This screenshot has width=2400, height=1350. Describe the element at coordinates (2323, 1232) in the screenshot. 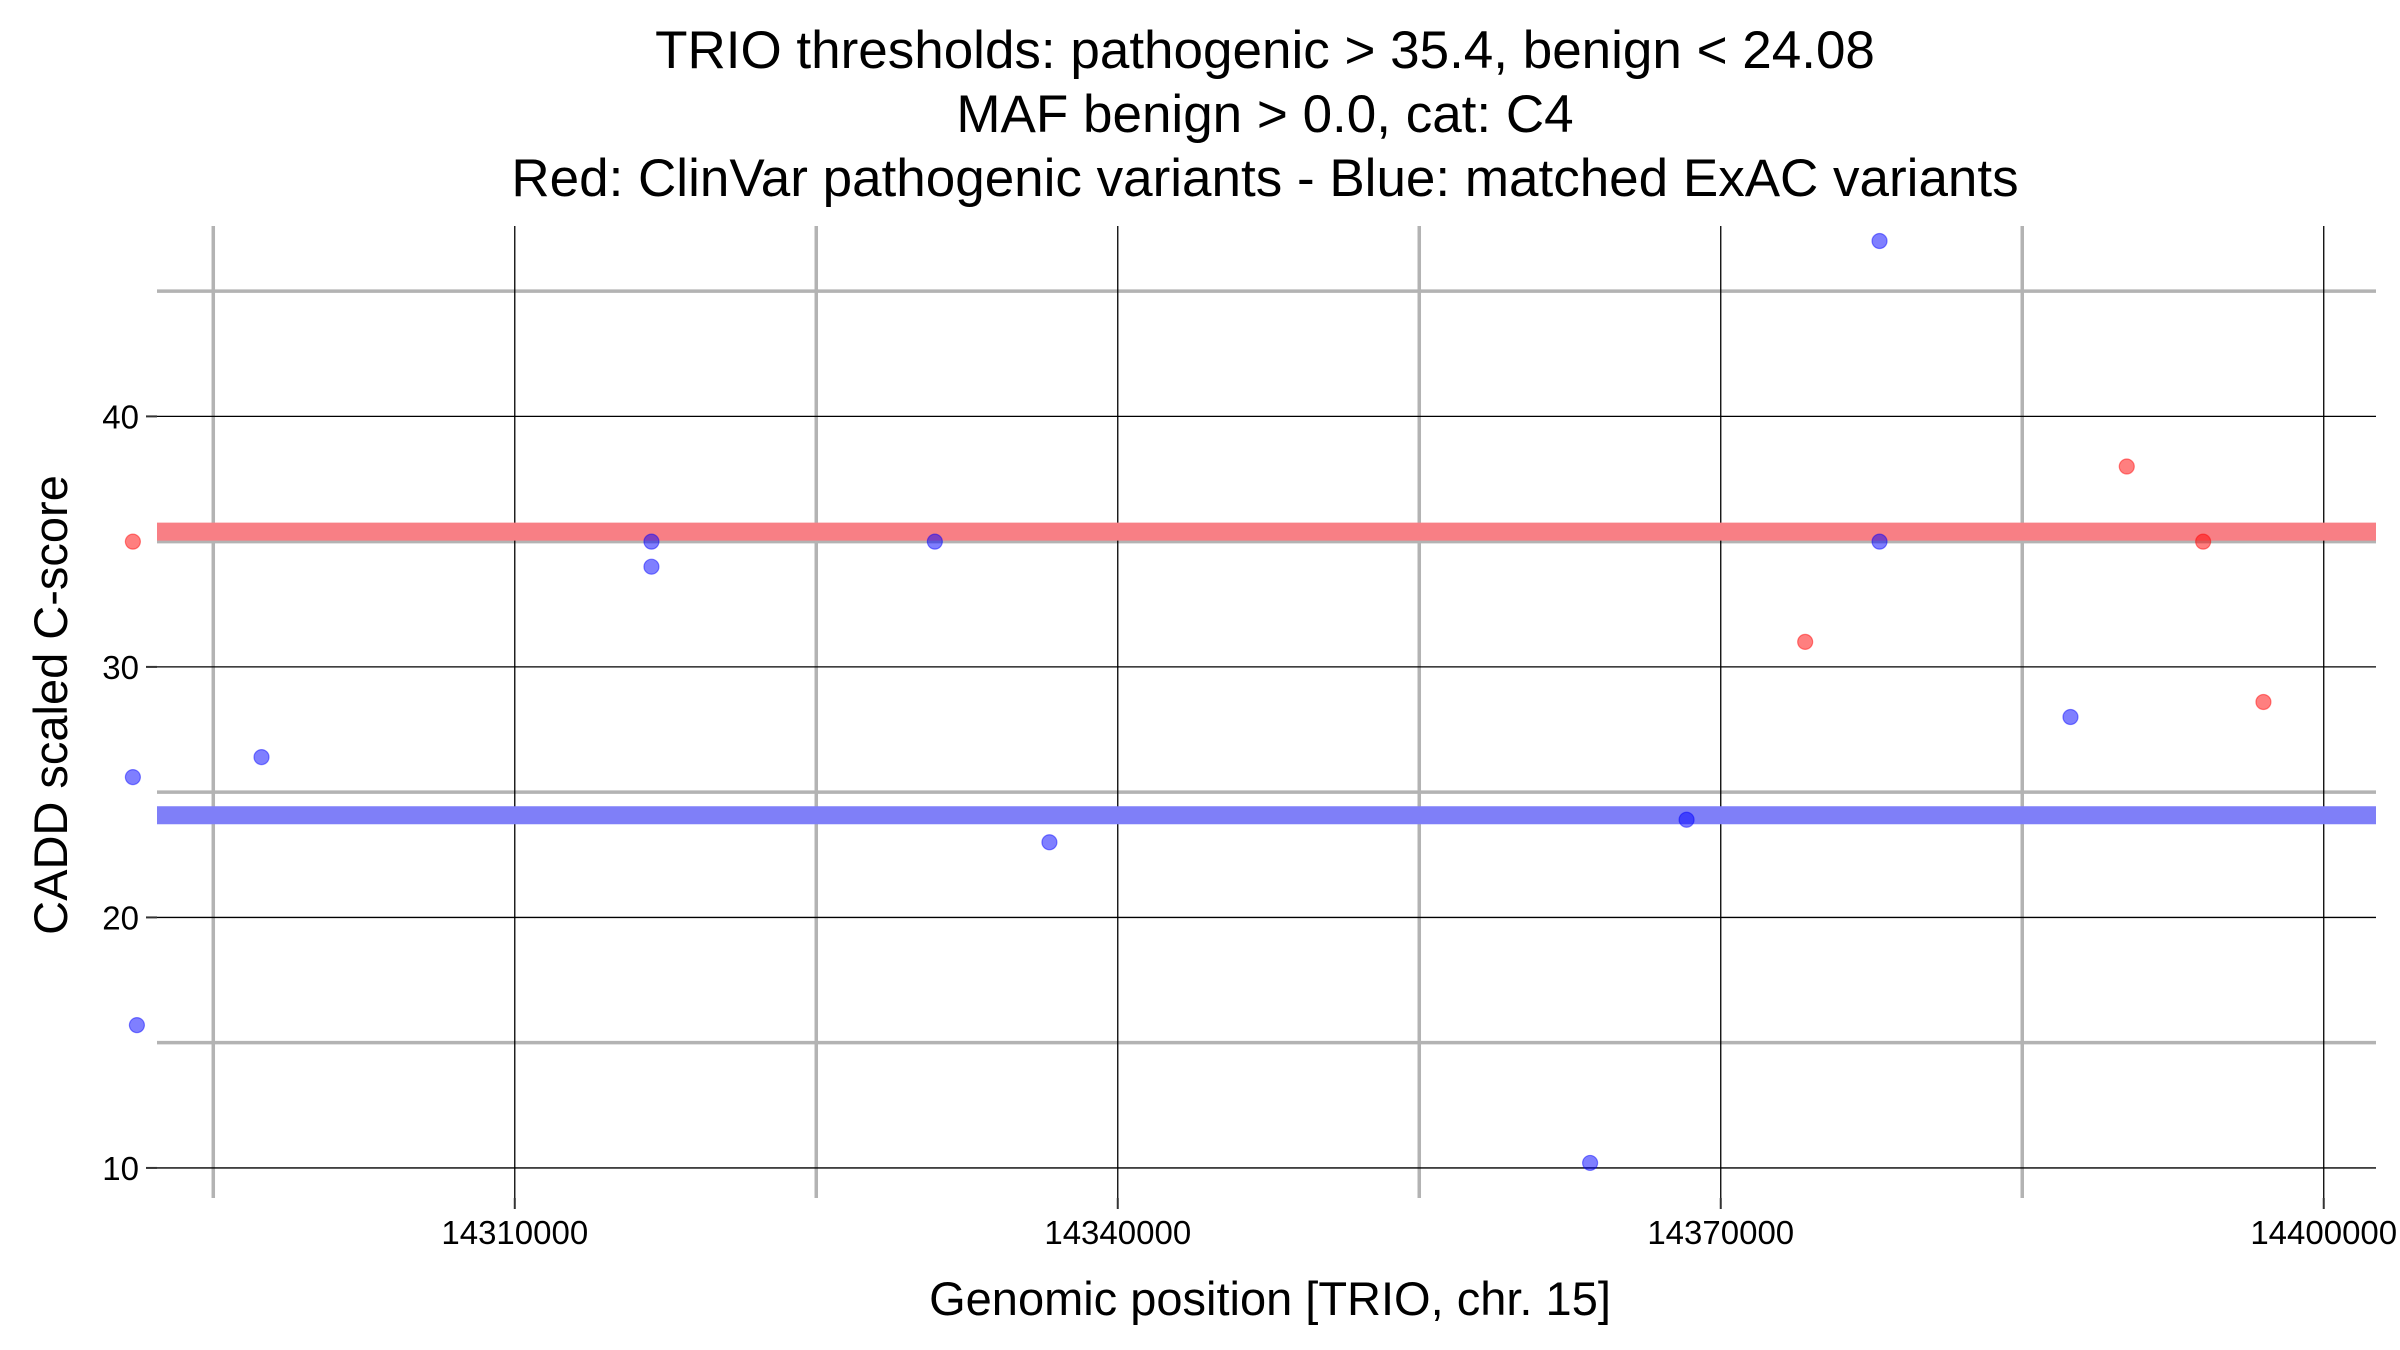

I see `x-tick-label-3: 14400000` at that location.